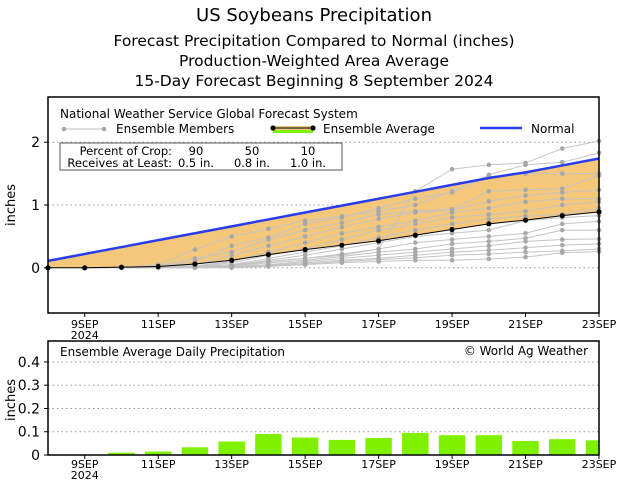 This screenshot has height=486, width=628. Describe the element at coordinates (119, 163) in the screenshot. I see `crop-row2-label: Receives at Least:` at that location.